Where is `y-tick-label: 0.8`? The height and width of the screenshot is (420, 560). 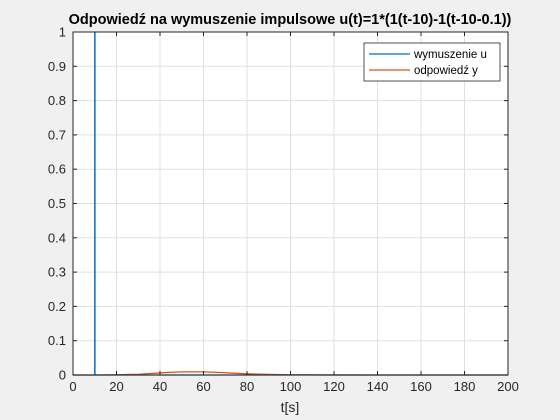 y-tick-label: 0.8 is located at coordinates (57, 100).